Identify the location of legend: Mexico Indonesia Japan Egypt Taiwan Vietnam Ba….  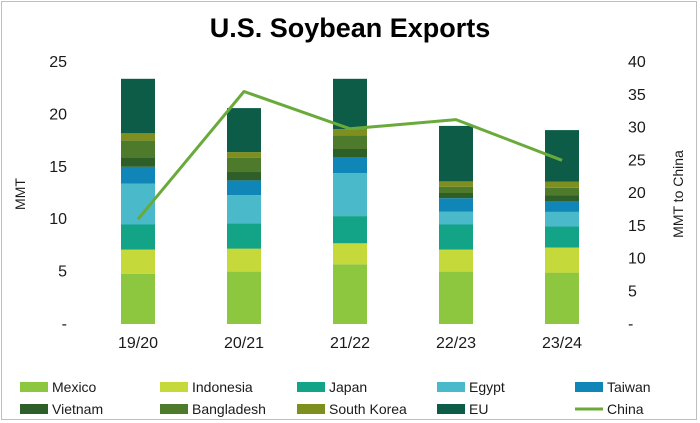
(335, 398).